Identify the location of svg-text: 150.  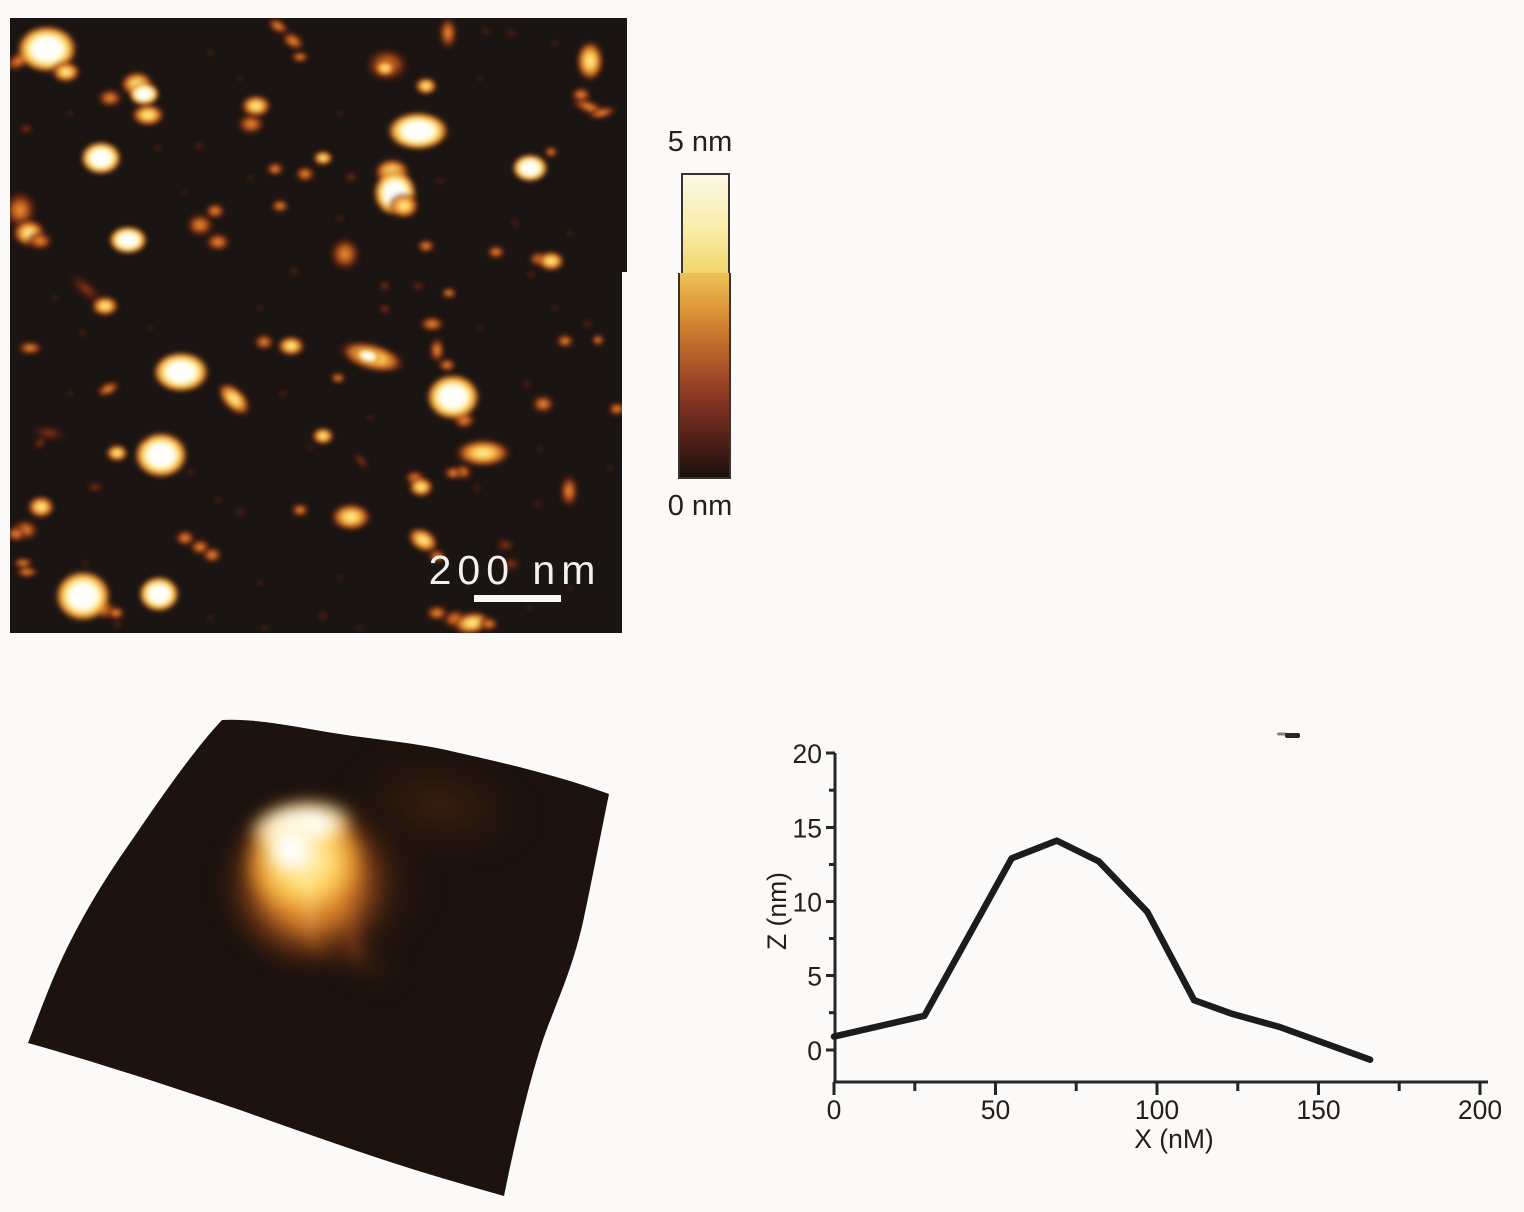
(1318, 1110).